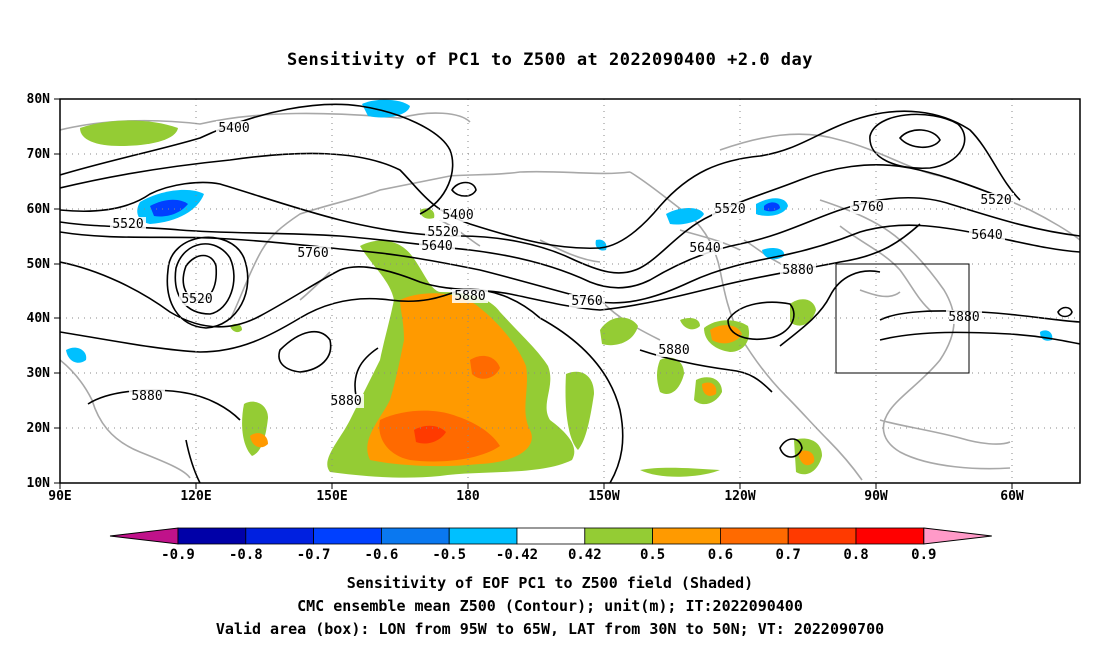 This screenshot has height=650, width=1100. I want to click on lon-label: 120E, so click(195, 496).